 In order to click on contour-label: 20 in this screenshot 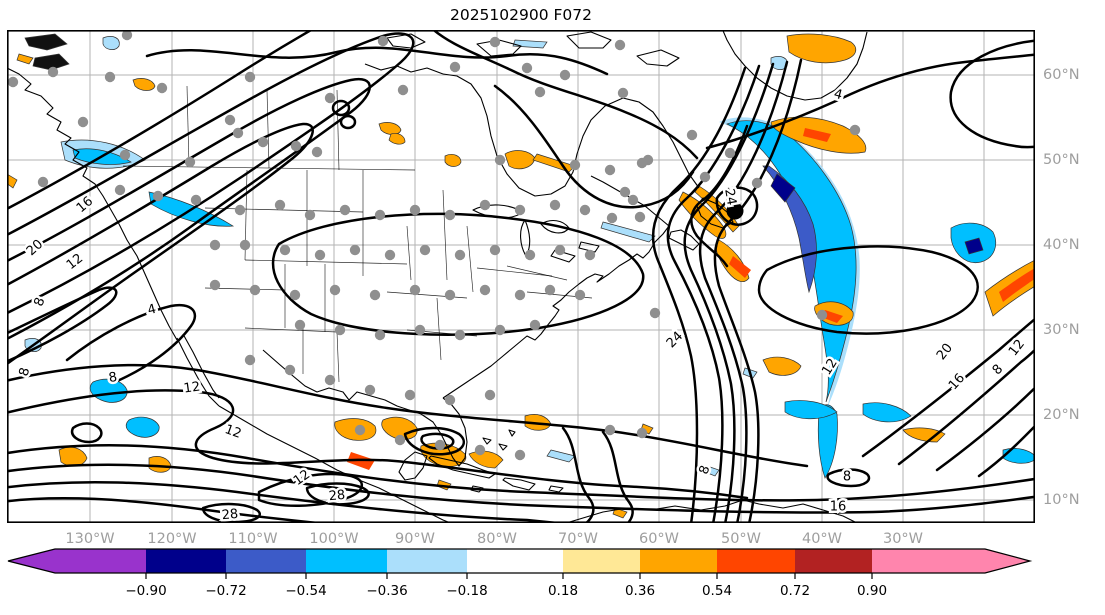, I will do `click(35, 248)`.